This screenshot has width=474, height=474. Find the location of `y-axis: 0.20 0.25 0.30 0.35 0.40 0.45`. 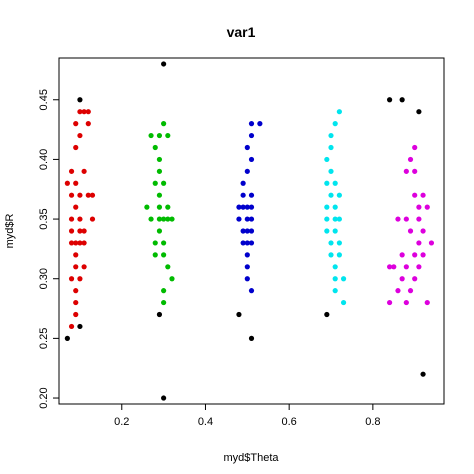

y-axis: 0.20 0.25 0.30 0.35 0.40 0.45 is located at coordinates (49, 249).